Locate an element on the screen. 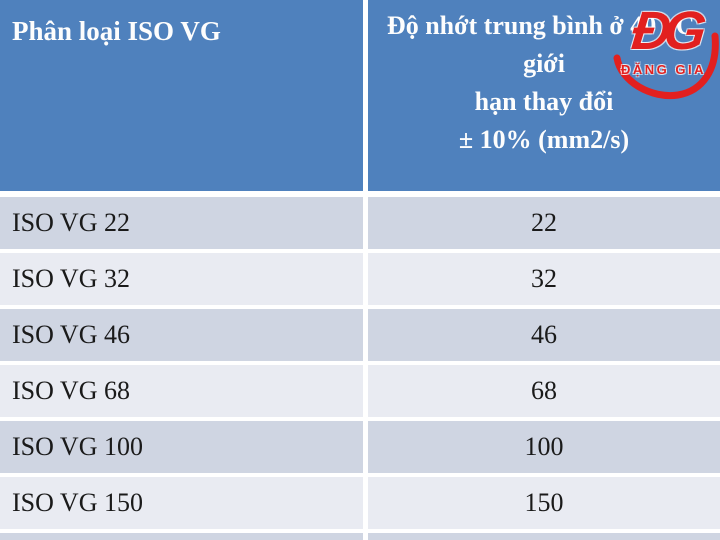 This screenshot has height=540, width=720. header-viscosity-line1: Độ nhớt trung bình ở 40 oC, giới is located at coordinates (544, 44).